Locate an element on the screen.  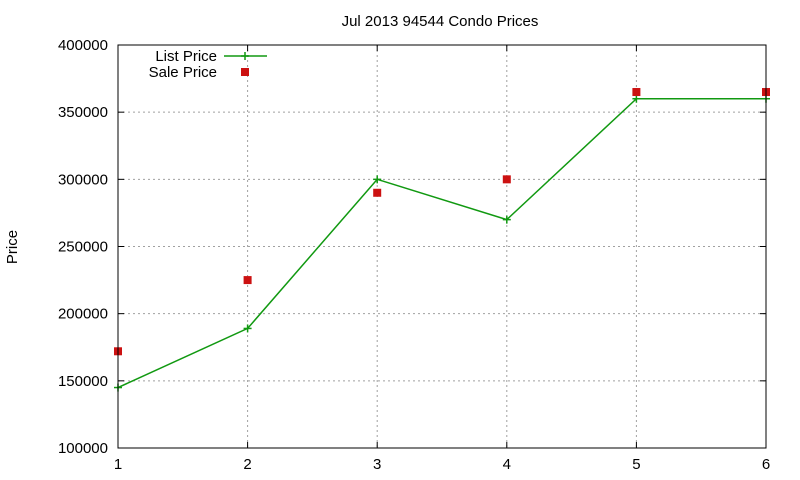
x-tick-label: 3 is located at coordinates (377, 464).